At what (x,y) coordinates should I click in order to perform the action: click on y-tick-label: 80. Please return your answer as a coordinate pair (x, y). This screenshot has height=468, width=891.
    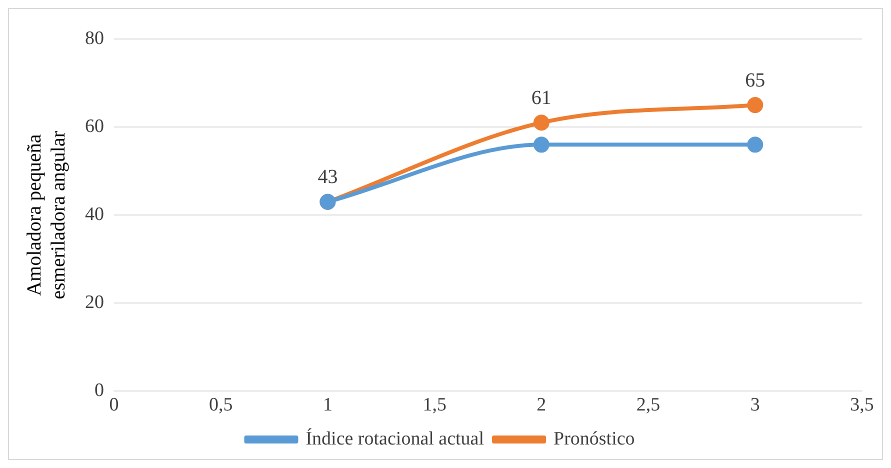
    Looking at the image, I should click on (94, 38).